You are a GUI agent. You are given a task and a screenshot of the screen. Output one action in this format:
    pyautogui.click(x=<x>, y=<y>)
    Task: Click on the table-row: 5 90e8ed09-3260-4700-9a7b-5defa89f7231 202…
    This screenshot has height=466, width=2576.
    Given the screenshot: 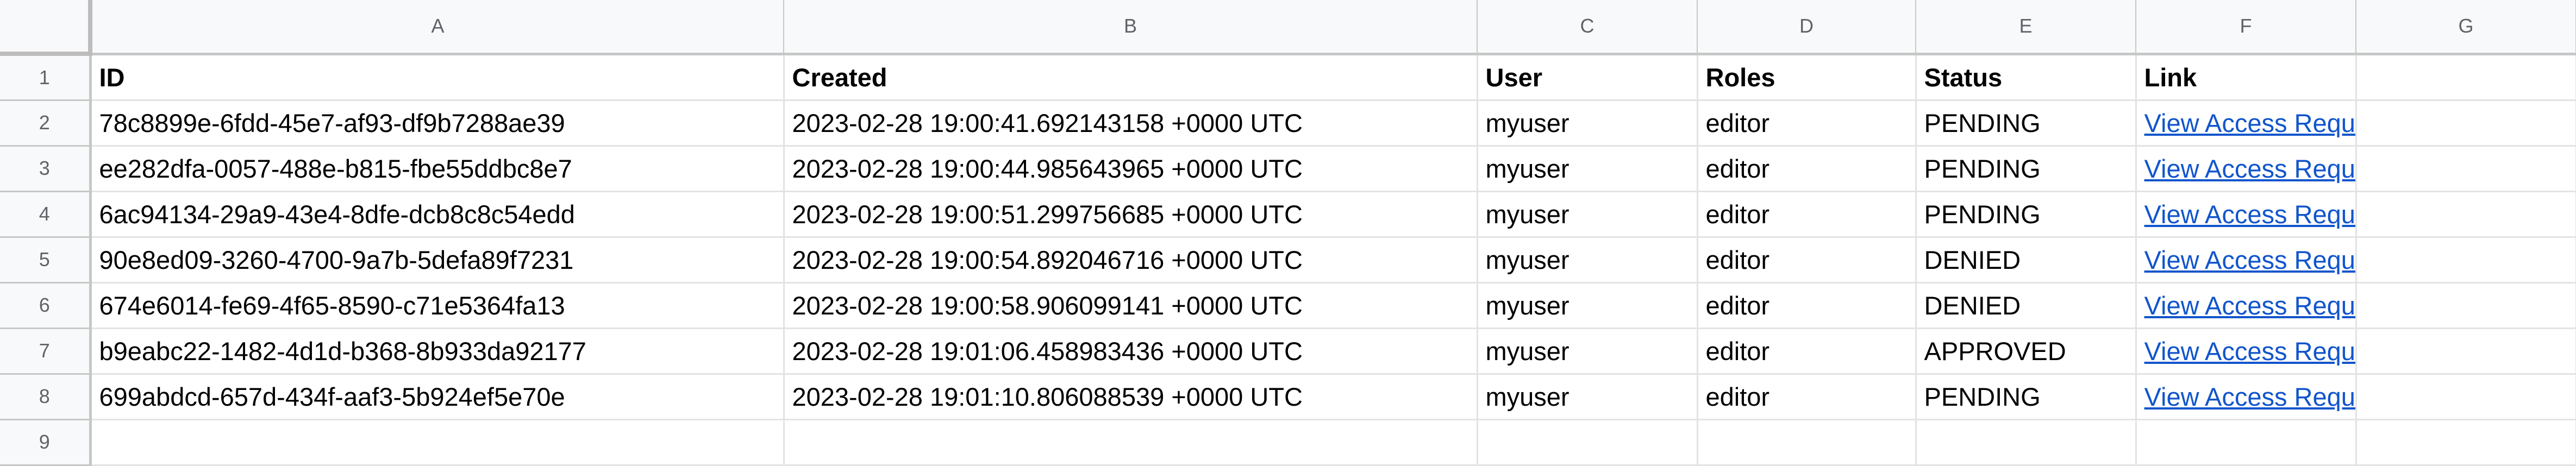 What is the action you would take?
    pyautogui.click(x=1288, y=260)
    